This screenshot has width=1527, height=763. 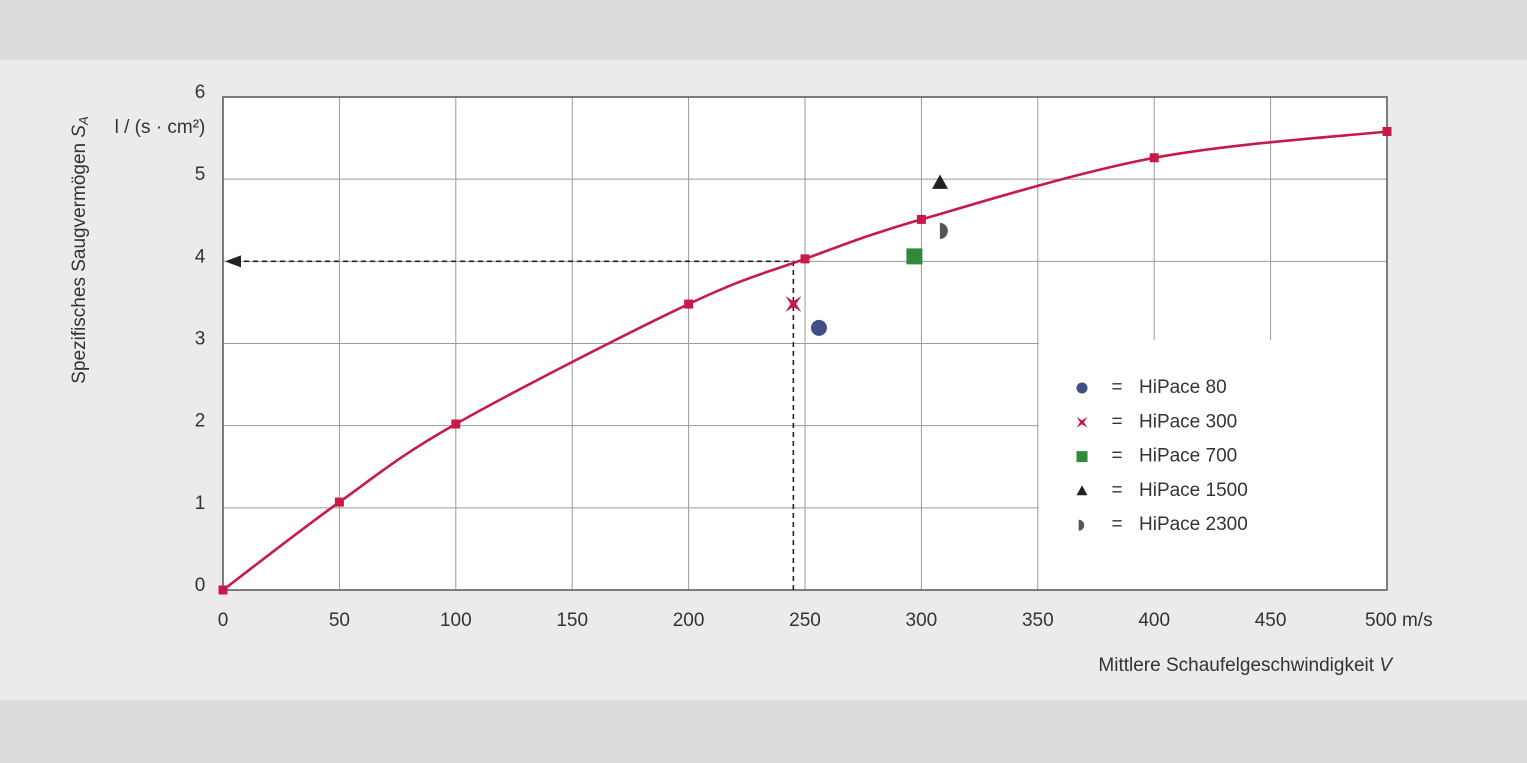 I want to click on legend-box, so click(x=1212, y=464).